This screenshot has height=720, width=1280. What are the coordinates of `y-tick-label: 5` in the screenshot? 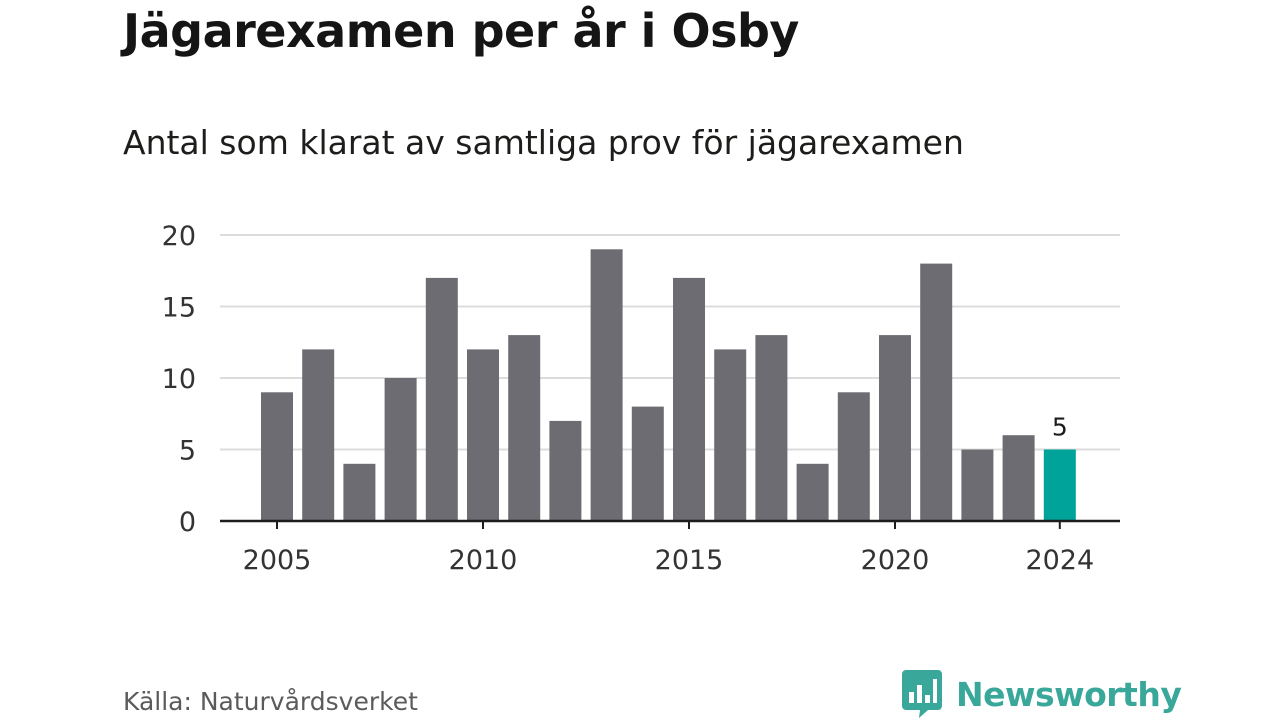 It's located at (187, 451).